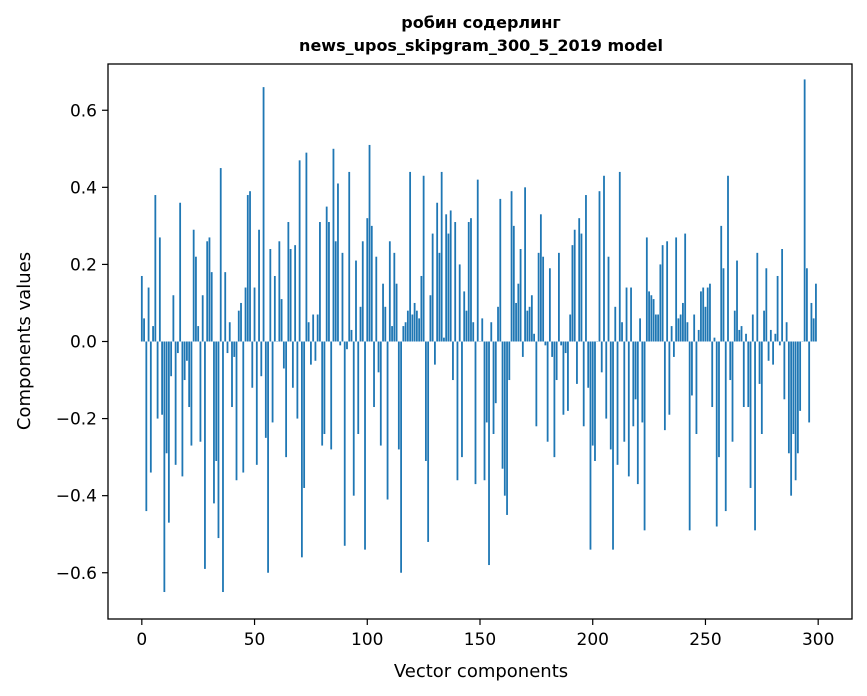 The width and height of the screenshot is (867, 696). Describe the element at coordinates (485, 634) in the screenshot. I see `x-axis-ticks: 0 50 100 150 200 250 300` at that location.